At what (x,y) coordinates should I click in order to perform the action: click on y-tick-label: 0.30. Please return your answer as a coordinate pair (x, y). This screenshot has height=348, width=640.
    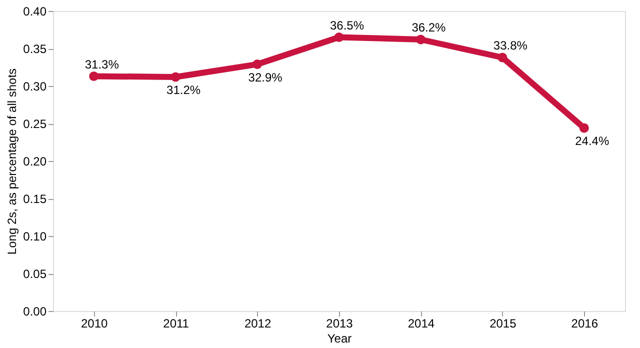
    Looking at the image, I should click on (35, 87).